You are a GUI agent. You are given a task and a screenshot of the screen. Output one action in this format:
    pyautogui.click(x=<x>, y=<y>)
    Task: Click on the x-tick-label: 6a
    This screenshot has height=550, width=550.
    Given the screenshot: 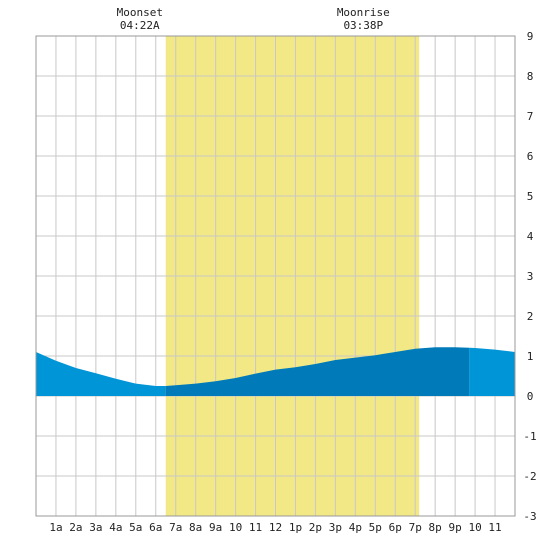 What is the action you would take?
    pyautogui.click(x=155, y=527)
    